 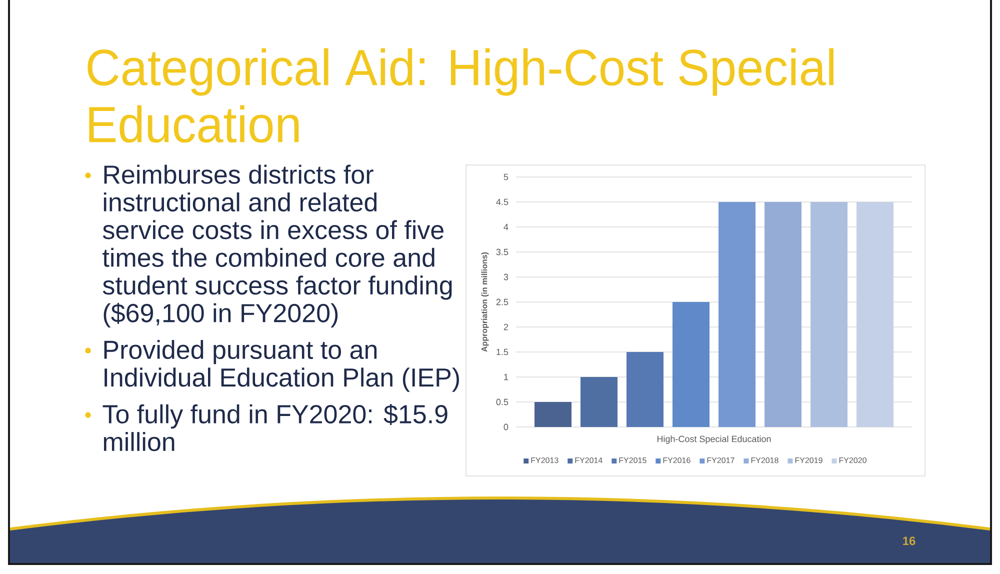 I want to click on y-tick-label: 4, so click(x=506, y=227).